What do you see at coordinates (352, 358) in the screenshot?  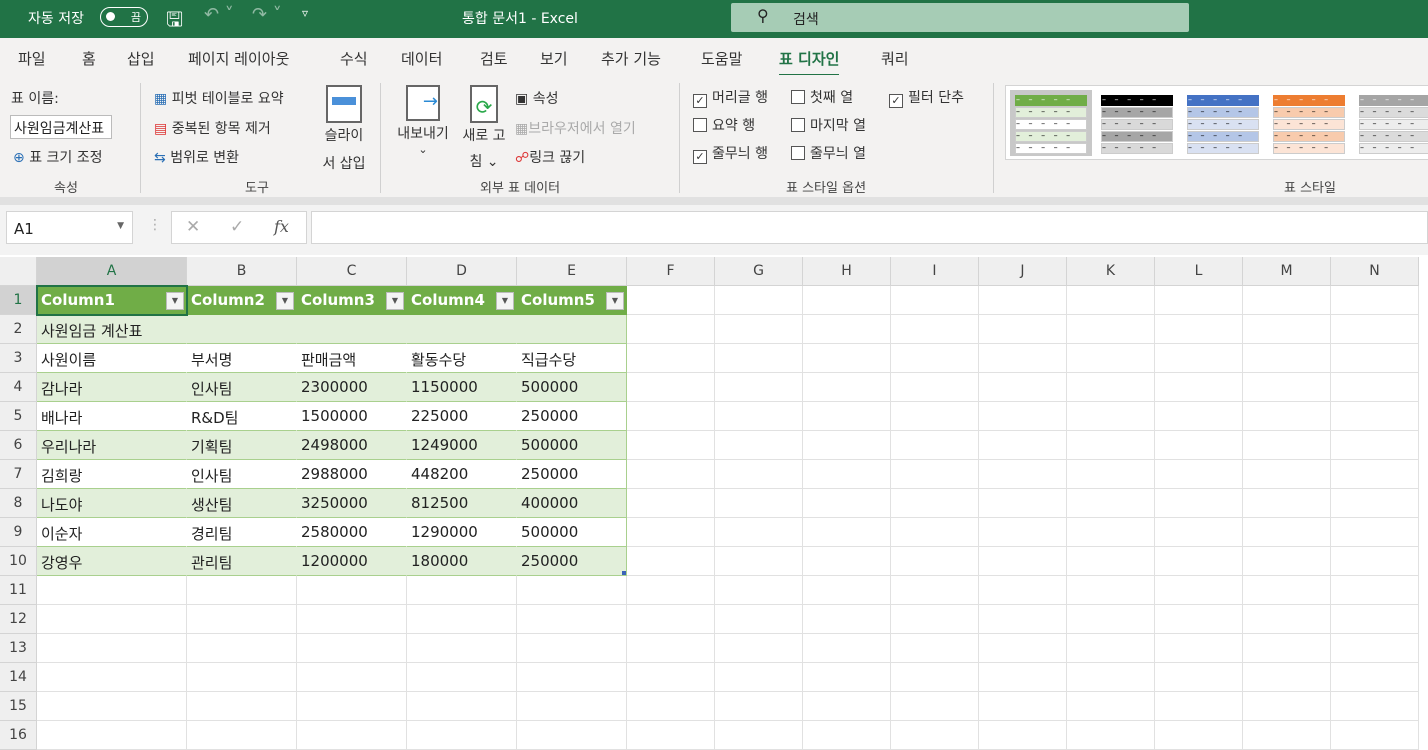 I see `cell-C3: 판매금액` at bounding box center [352, 358].